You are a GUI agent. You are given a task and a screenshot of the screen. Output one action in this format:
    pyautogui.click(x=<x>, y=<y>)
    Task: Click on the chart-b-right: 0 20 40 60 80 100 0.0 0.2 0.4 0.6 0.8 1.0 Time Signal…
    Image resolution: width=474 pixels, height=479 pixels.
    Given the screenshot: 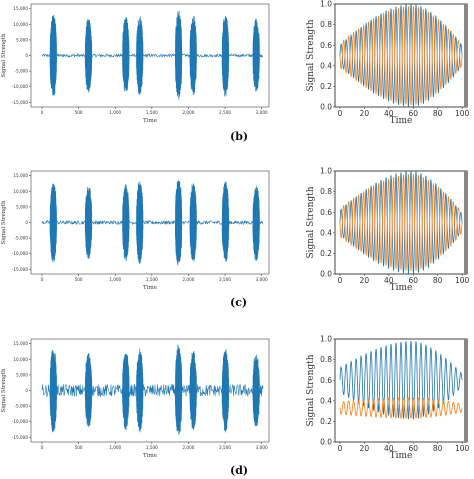 What is the action you would take?
    pyautogui.click(x=387, y=63)
    